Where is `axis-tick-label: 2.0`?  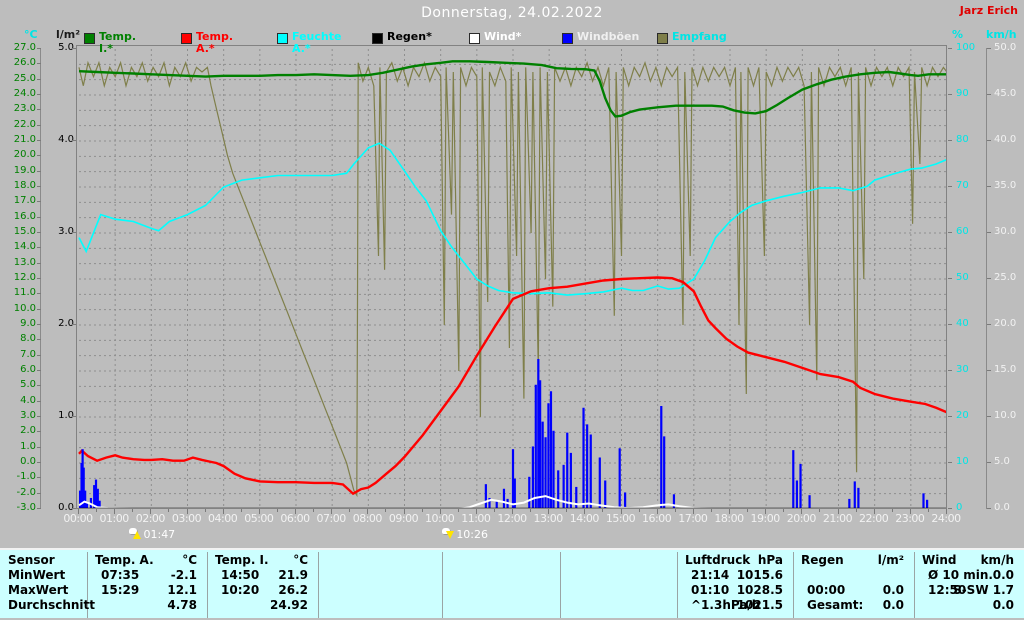
axis-tick-label: 2.0 is located at coordinates (28, 431).